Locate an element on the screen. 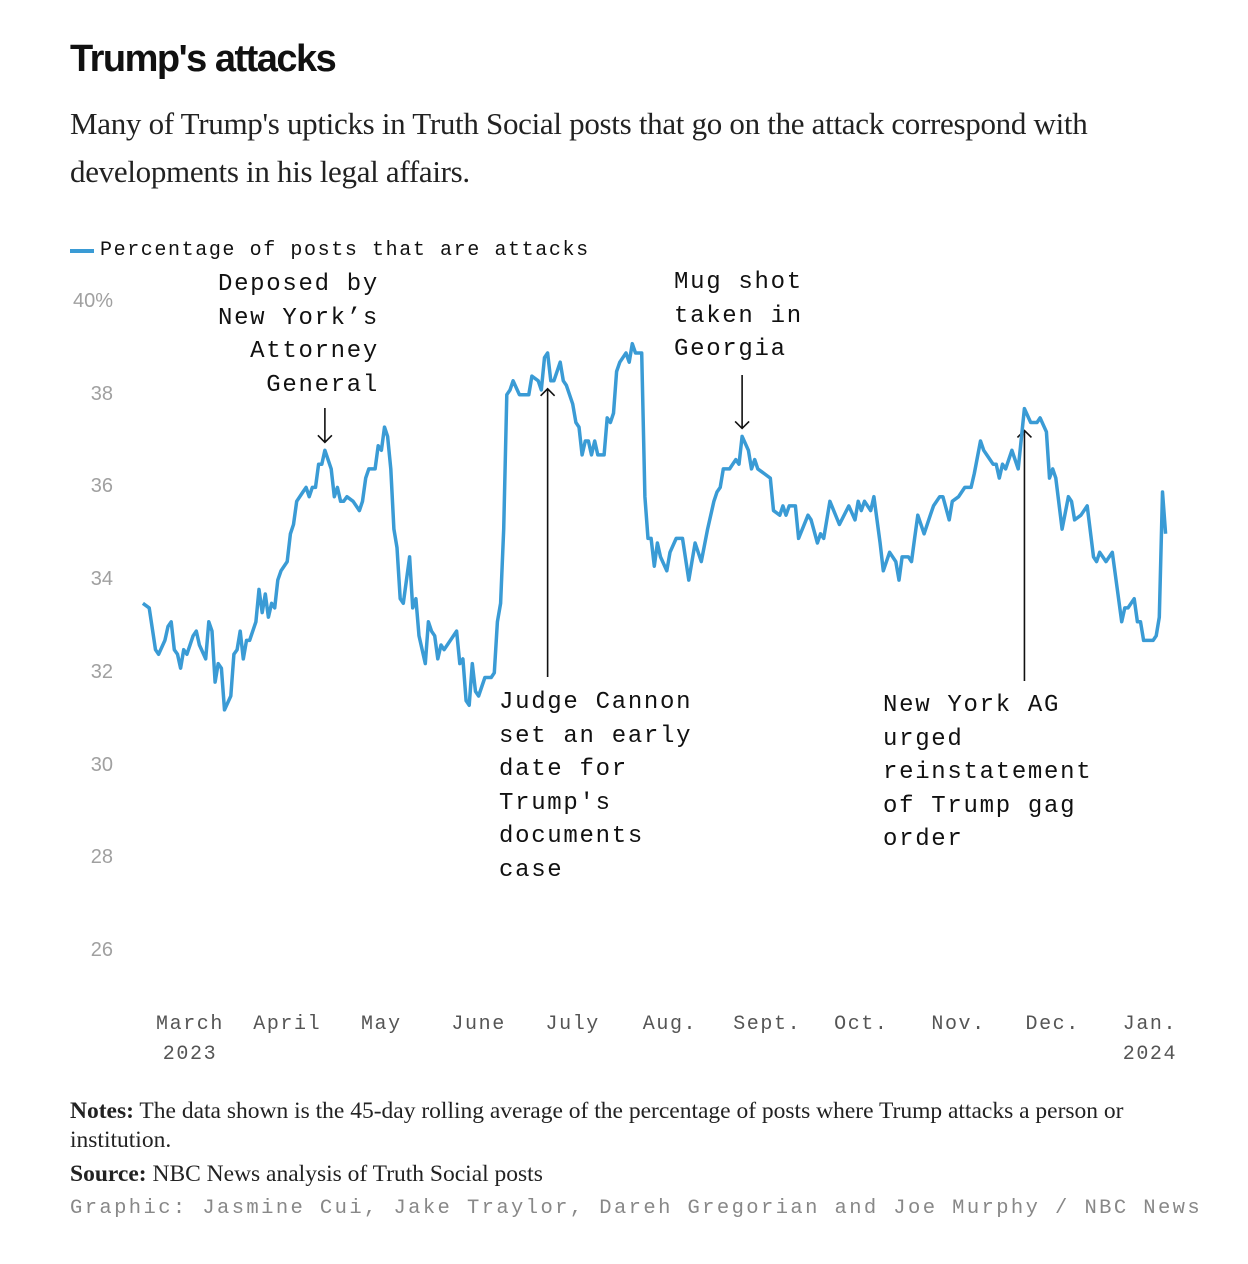  annotation-mug-shot: Mug shot taken in Georgia is located at coordinates (738, 316).